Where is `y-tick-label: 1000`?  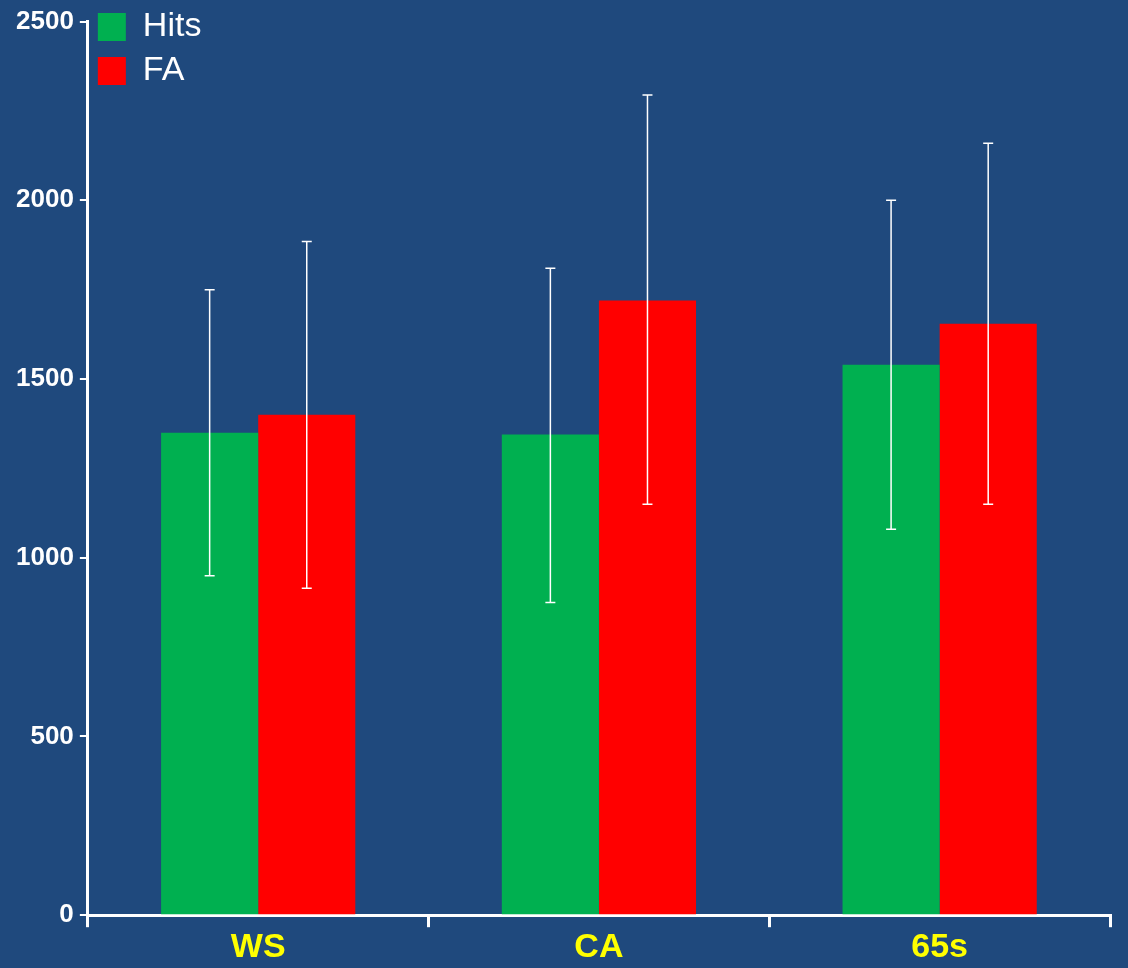 y-tick-label: 1000 is located at coordinates (45, 555).